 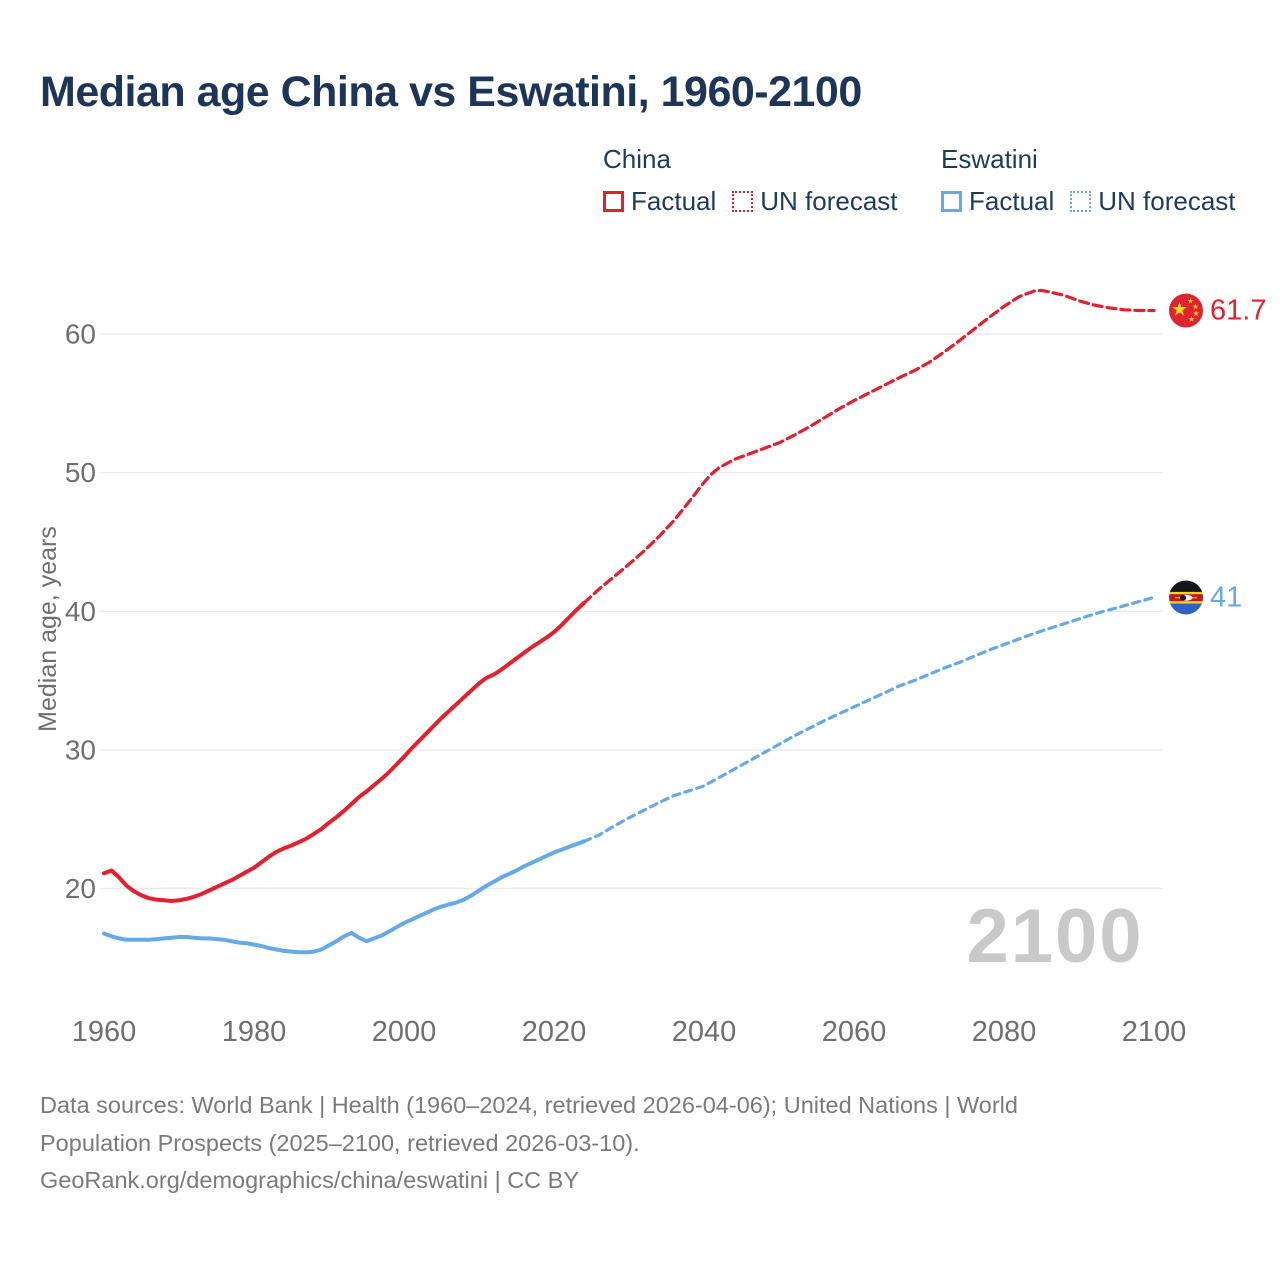 What do you see at coordinates (344, 897) in the screenshot?
I see `series-eswatini-factual` at bounding box center [344, 897].